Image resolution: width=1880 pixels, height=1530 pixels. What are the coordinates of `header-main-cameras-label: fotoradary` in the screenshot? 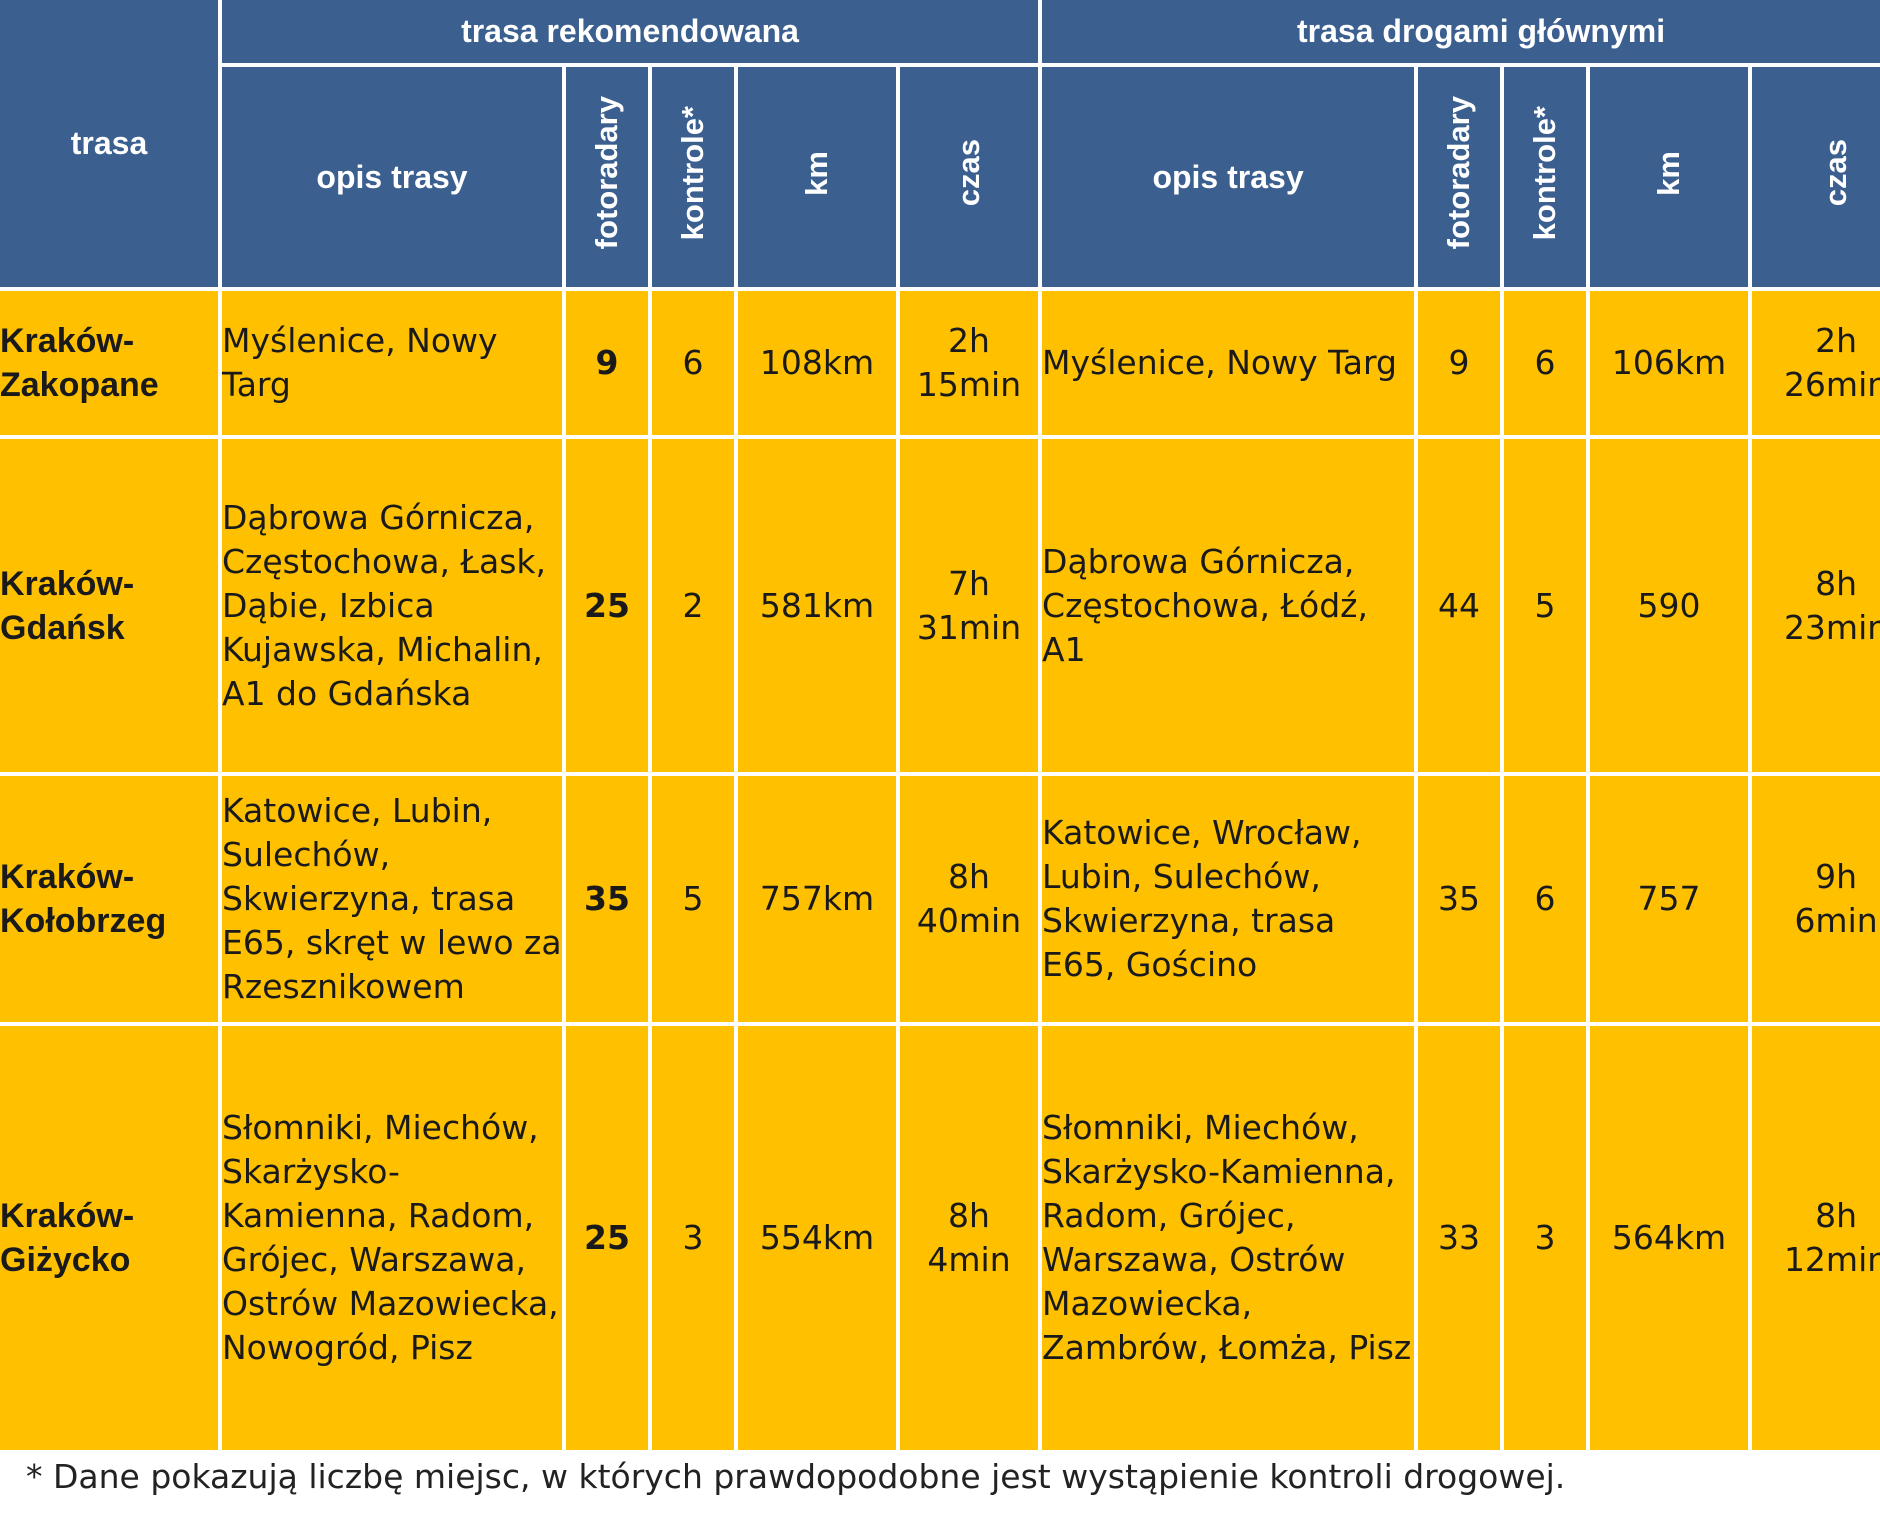 It's located at (1459, 173).